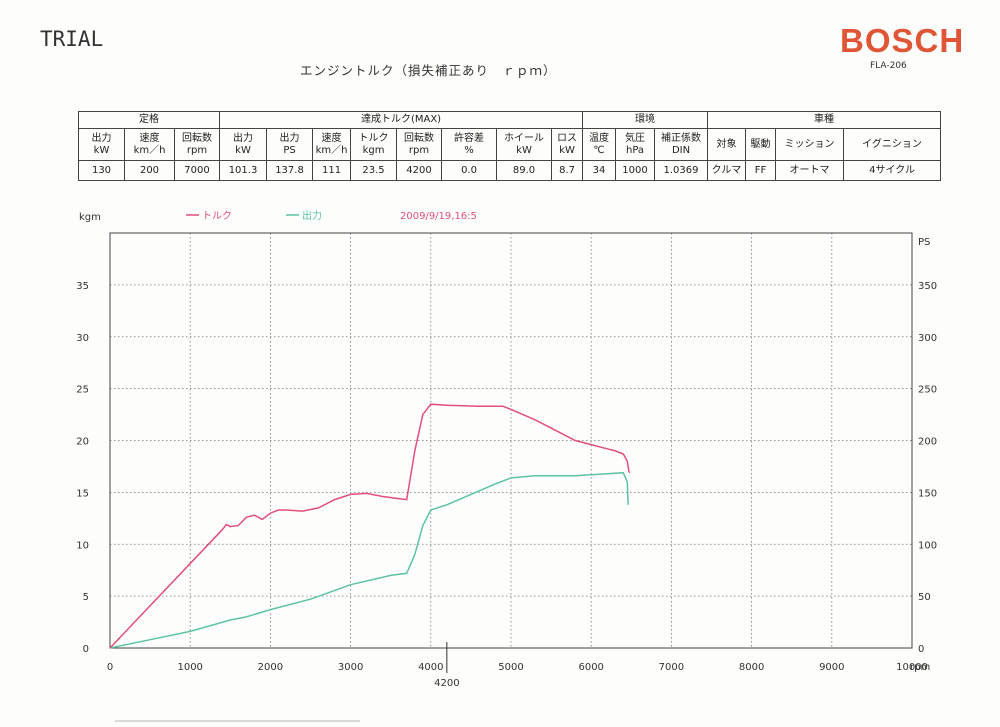 The width and height of the screenshot is (1000, 727). What do you see at coordinates (681, 138) in the screenshot?
I see `header-label: 補正係数` at bounding box center [681, 138].